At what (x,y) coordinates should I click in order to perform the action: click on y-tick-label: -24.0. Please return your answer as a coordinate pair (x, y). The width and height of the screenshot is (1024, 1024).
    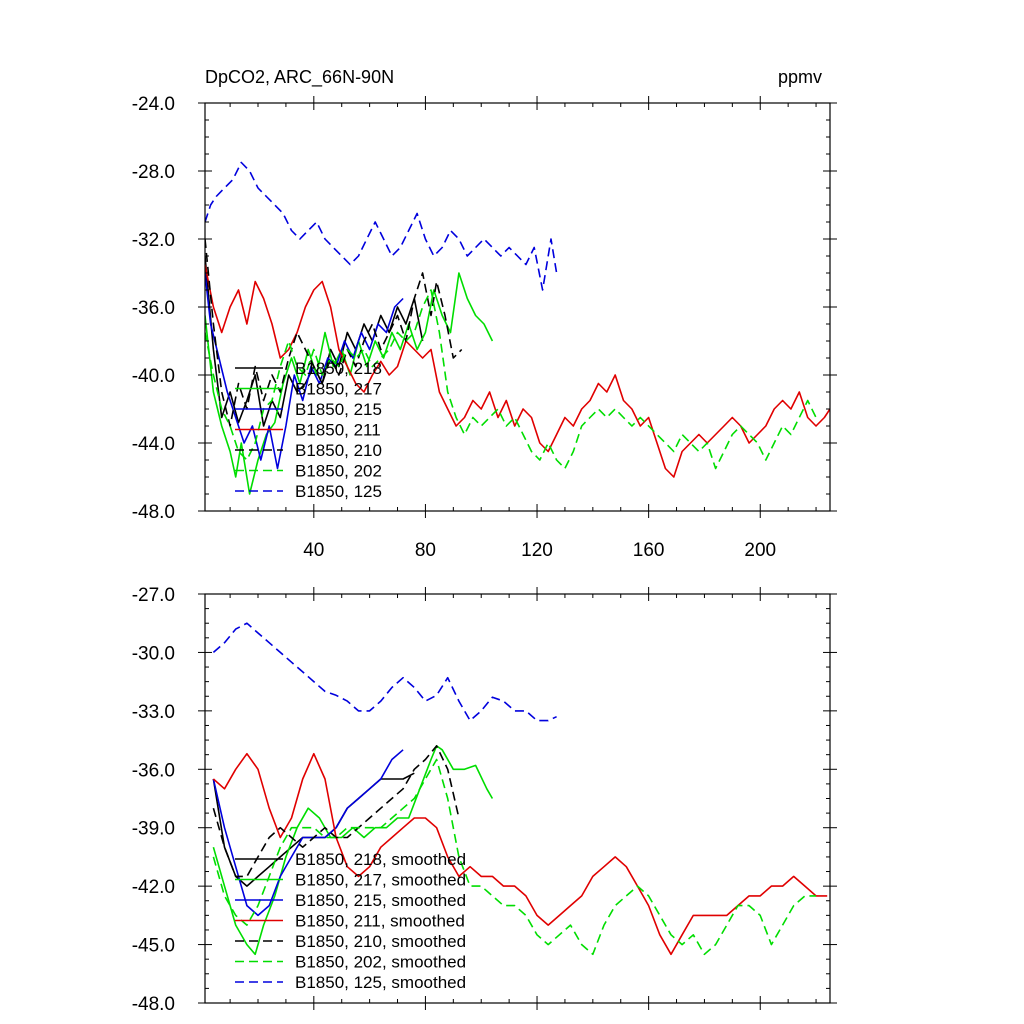
    Looking at the image, I should click on (153, 104).